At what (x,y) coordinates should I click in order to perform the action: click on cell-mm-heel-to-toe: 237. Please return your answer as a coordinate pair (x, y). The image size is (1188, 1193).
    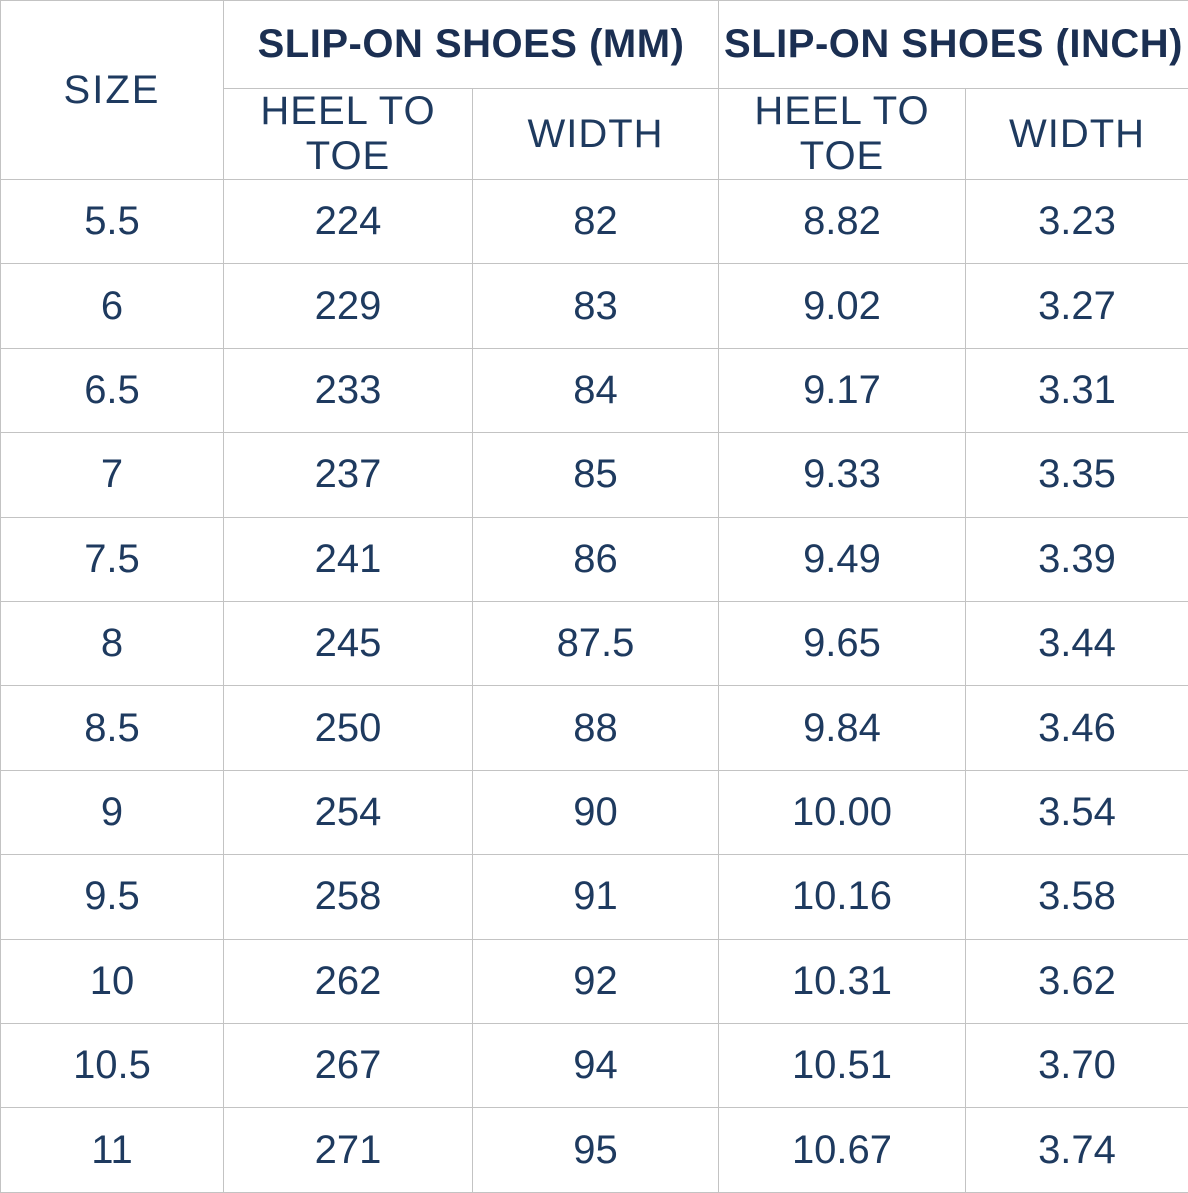
    Looking at the image, I should click on (348, 475).